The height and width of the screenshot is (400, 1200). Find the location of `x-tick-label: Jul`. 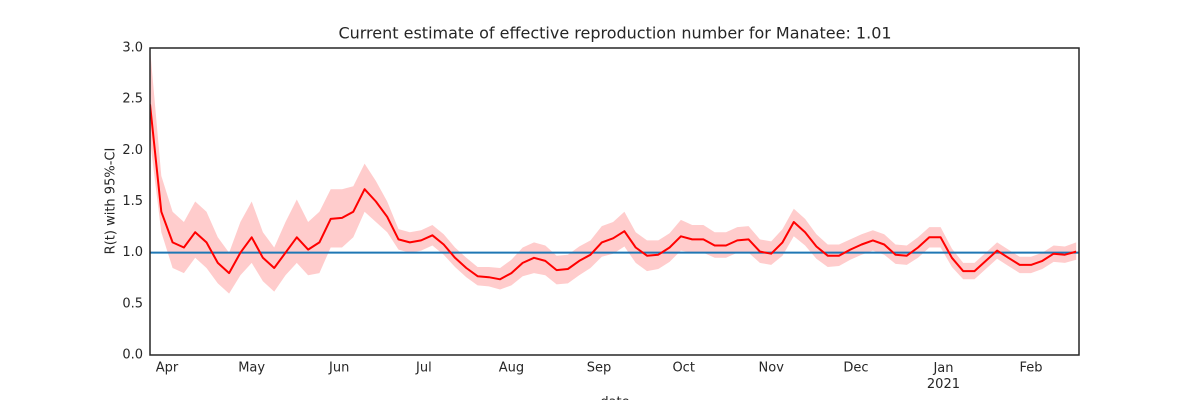

x-tick-label: Jul is located at coordinates (423, 368).